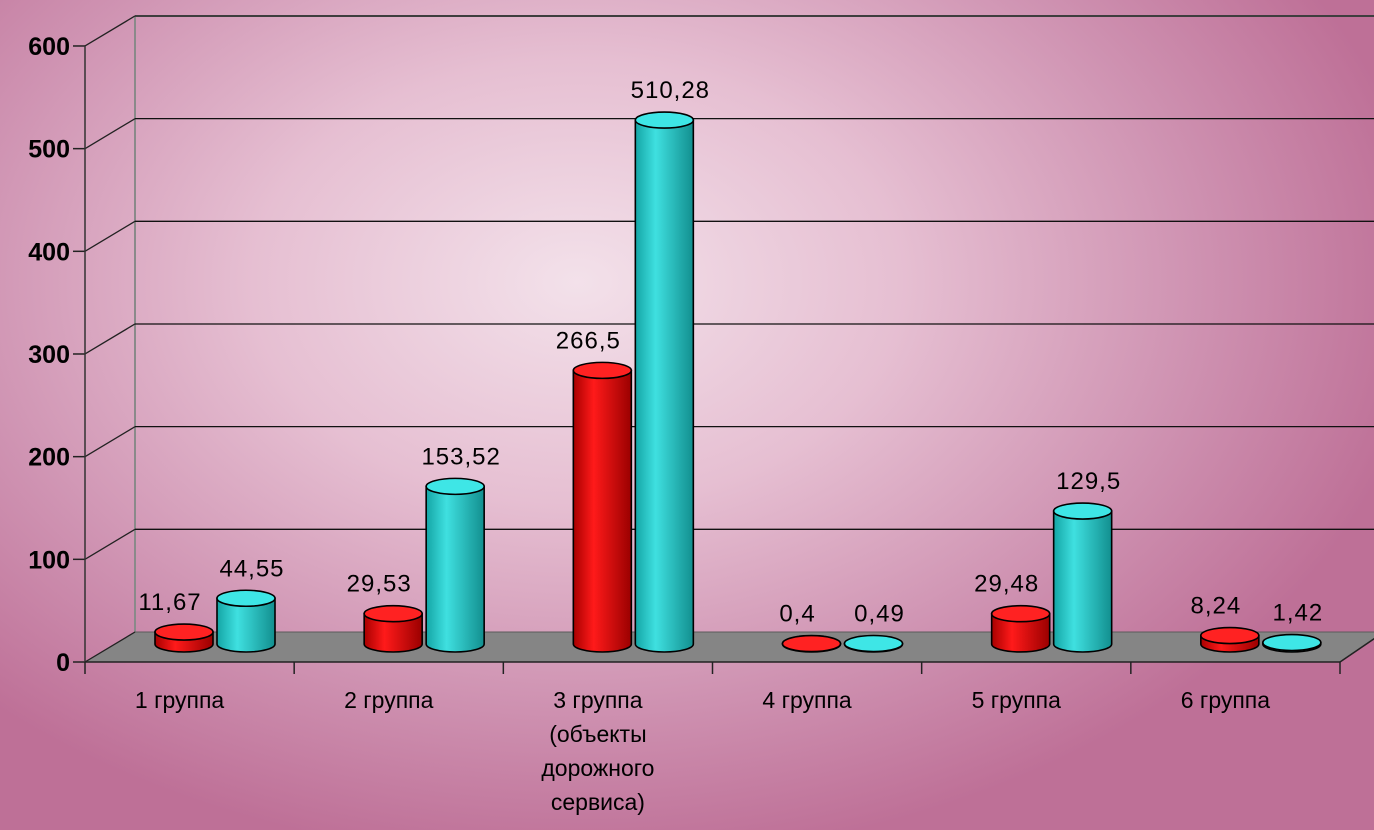 This screenshot has width=1374, height=830. I want to click on y-tick-label: 200, so click(49, 458).